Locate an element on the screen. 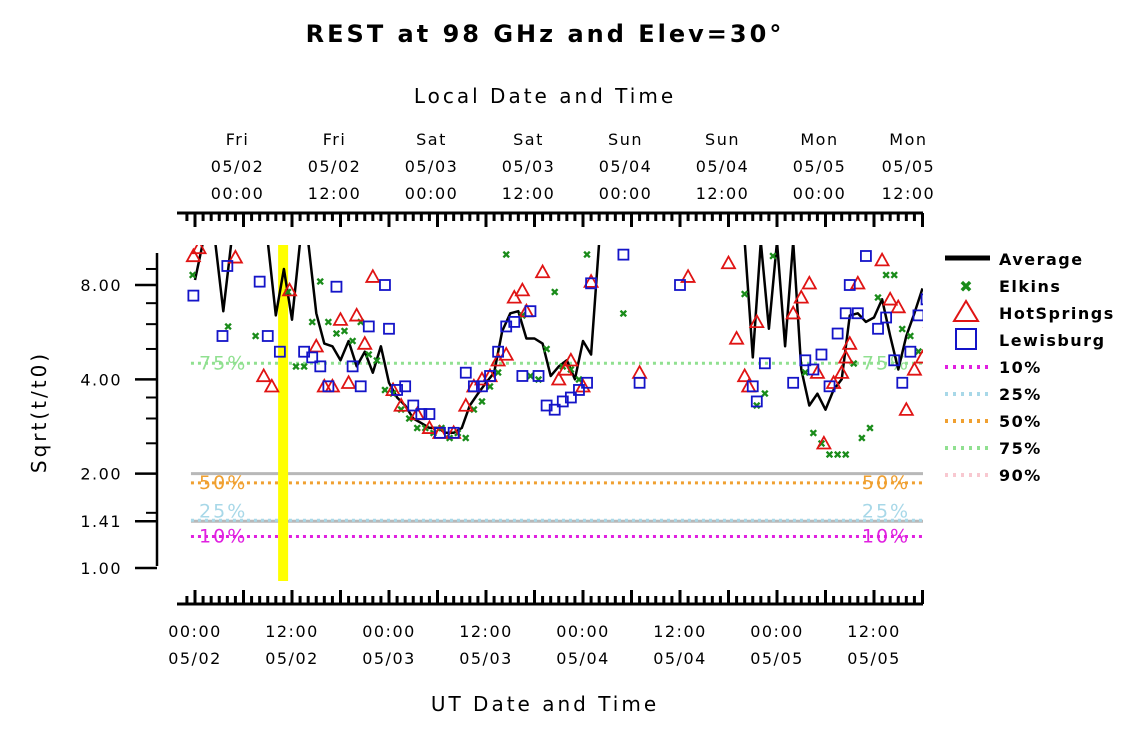 The height and width of the screenshot is (731, 1125). percentile-label-right: 25% is located at coordinates (886, 511).